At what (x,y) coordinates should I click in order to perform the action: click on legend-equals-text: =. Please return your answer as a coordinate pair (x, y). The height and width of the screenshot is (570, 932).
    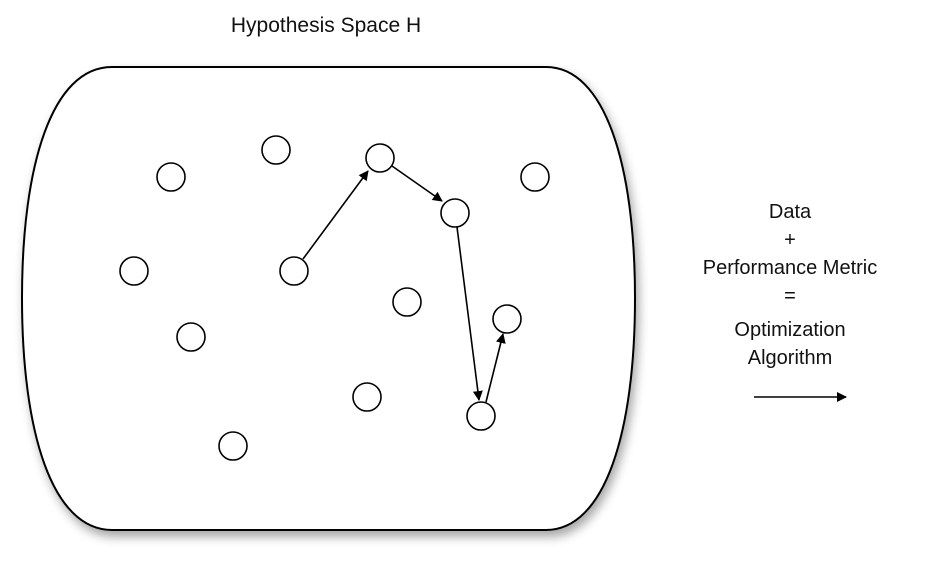
    Looking at the image, I should click on (790, 296).